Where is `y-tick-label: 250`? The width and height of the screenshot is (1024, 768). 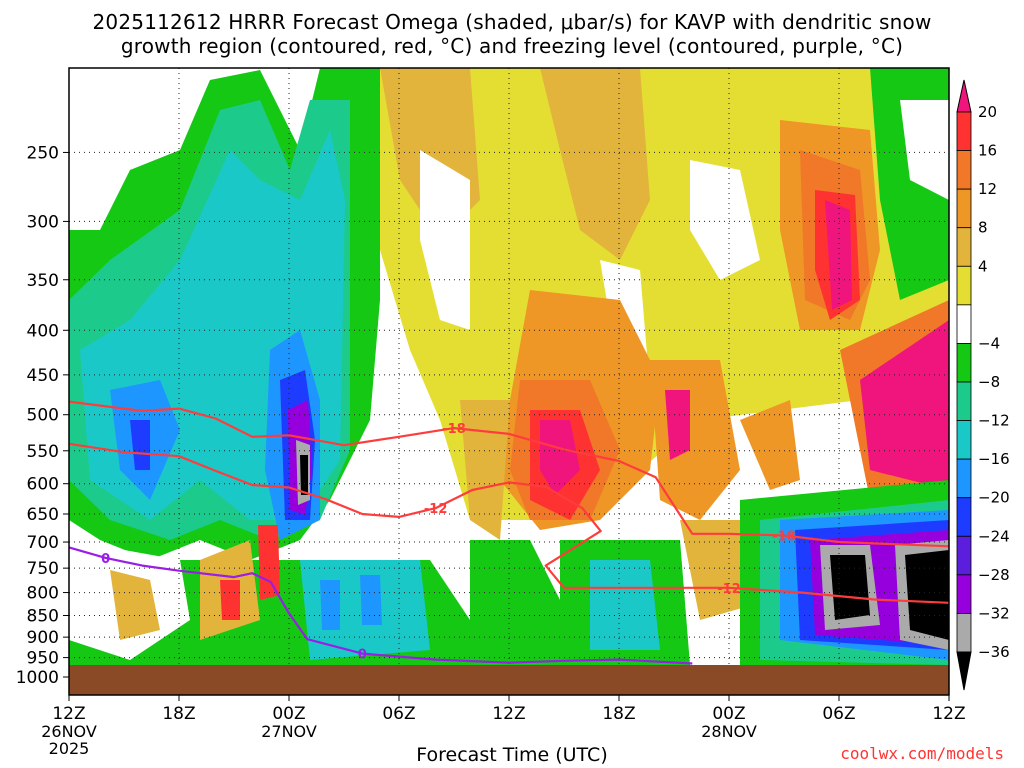
y-tick-label: 250 is located at coordinates (43, 153).